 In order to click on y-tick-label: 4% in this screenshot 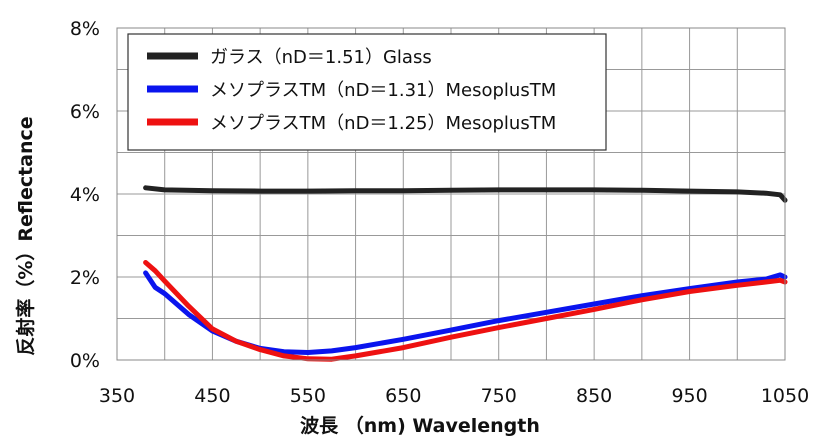, I will do `click(85, 195)`.